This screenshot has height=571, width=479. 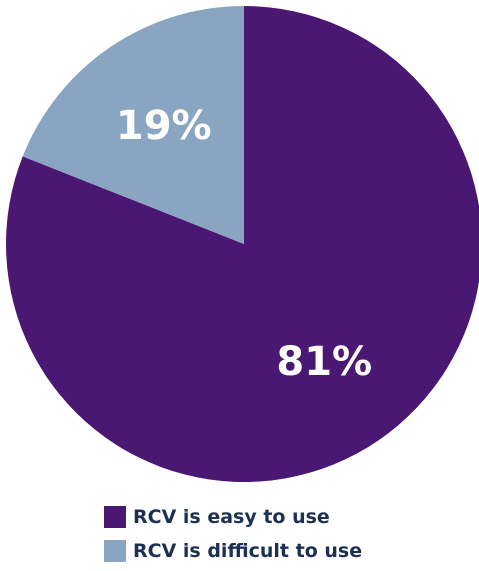 What do you see at coordinates (115, 550) in the screenshot?
I see `legend-swatch-difficult` at bounding box center [115, 550].